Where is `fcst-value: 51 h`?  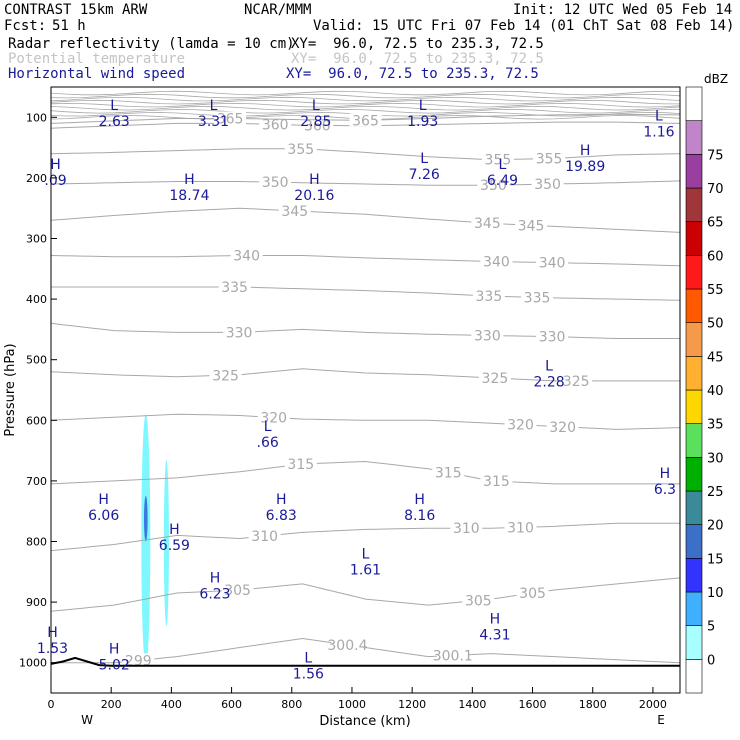
fcst-value: 51 h is located at coordinates (69, 26).